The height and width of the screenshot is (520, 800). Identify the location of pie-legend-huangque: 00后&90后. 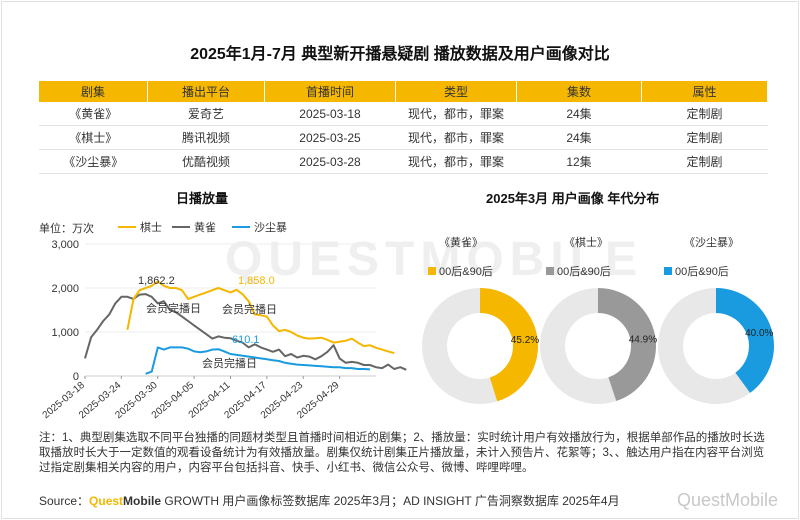
(460, 271).